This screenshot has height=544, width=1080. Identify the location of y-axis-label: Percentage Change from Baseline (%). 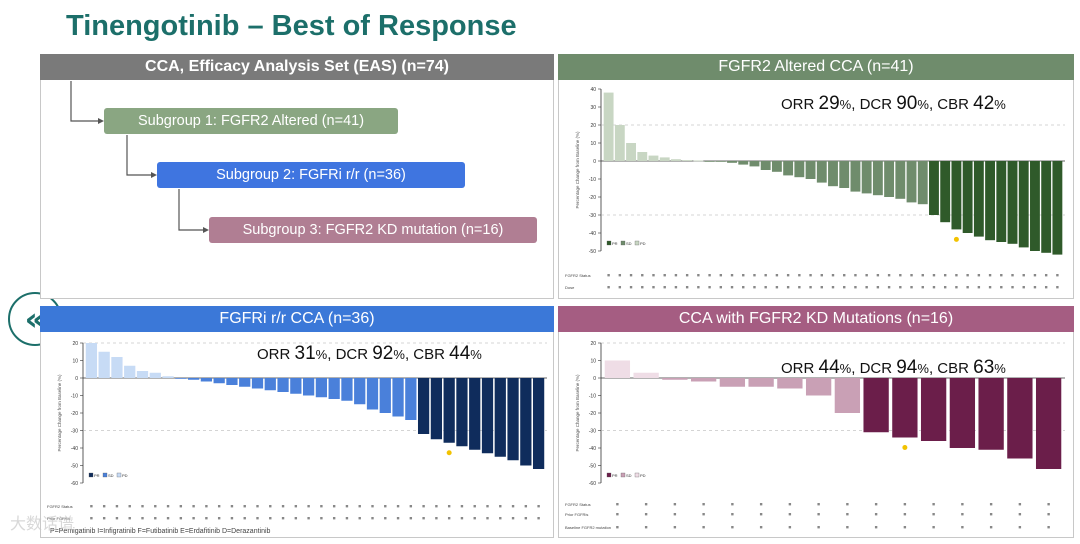
(577, 170).